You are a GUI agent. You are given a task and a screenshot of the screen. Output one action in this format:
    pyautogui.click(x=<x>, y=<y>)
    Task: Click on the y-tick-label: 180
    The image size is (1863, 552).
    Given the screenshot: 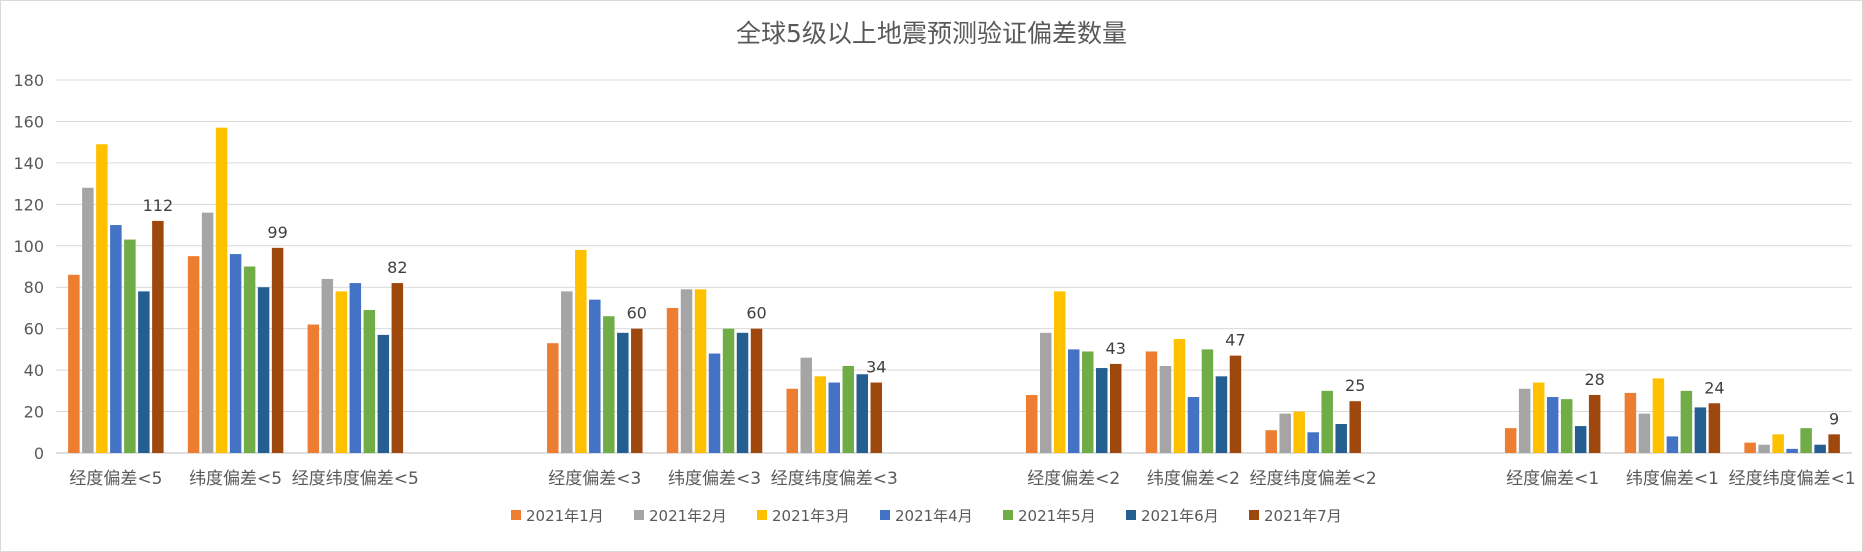 What is the action you would take?
    pyautogui.click(x=28, y=80)
    